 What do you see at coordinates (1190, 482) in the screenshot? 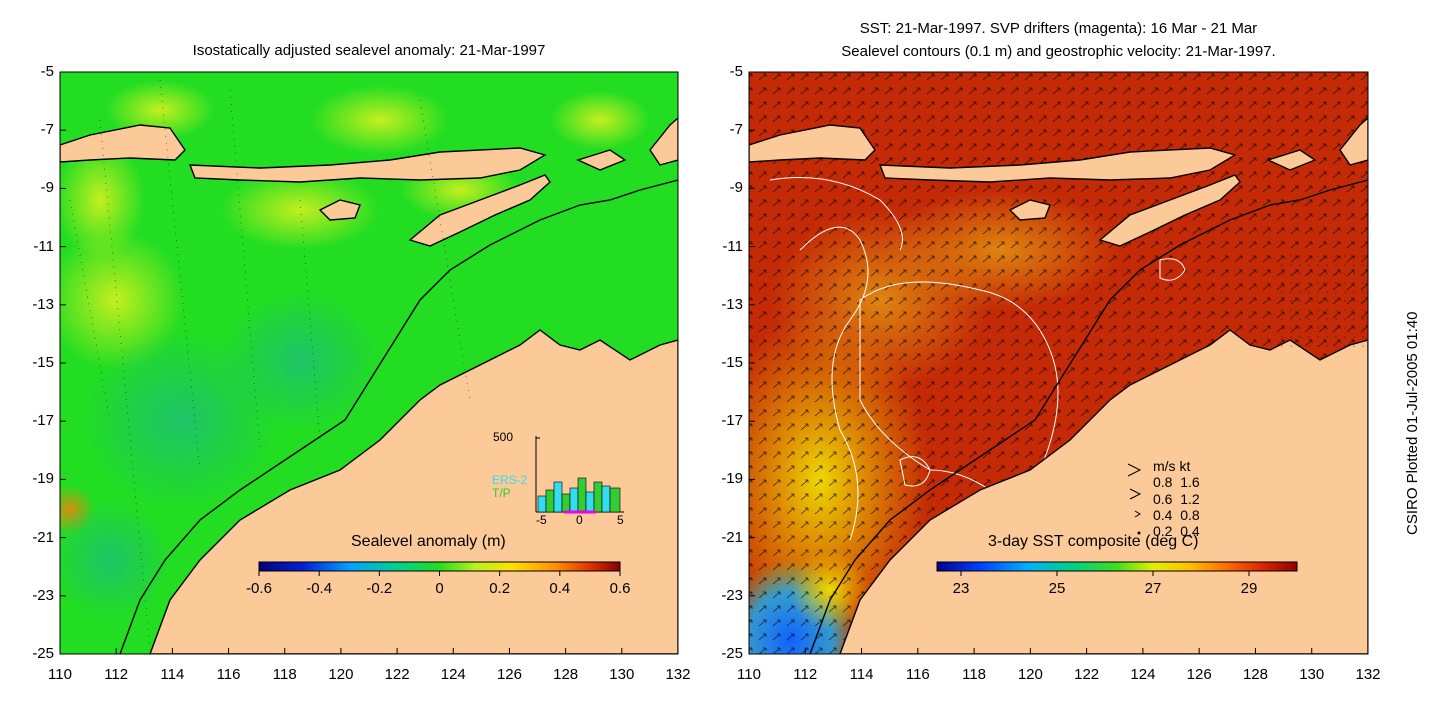
I see `velocity-key-kt: 1.6` at bounding box center [1190, 482].